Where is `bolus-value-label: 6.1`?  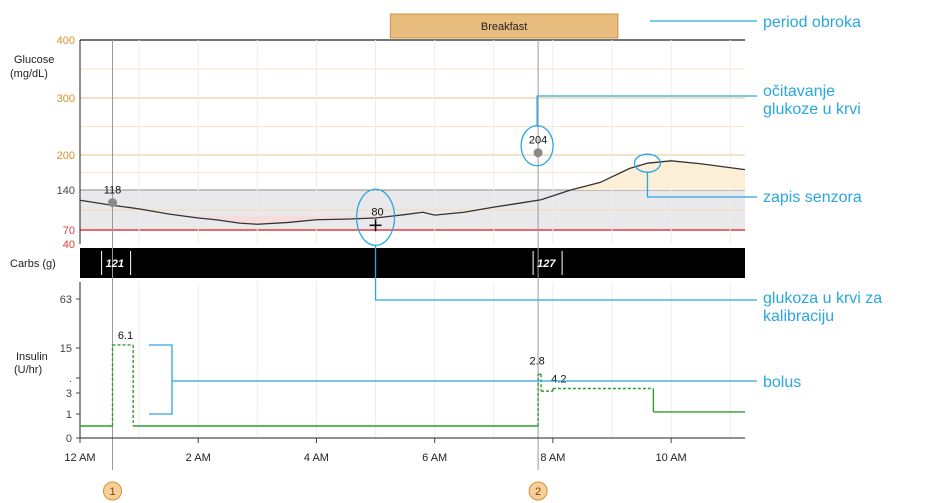
bolus-value-label: 6.1 is located at coordinates (125, 336).